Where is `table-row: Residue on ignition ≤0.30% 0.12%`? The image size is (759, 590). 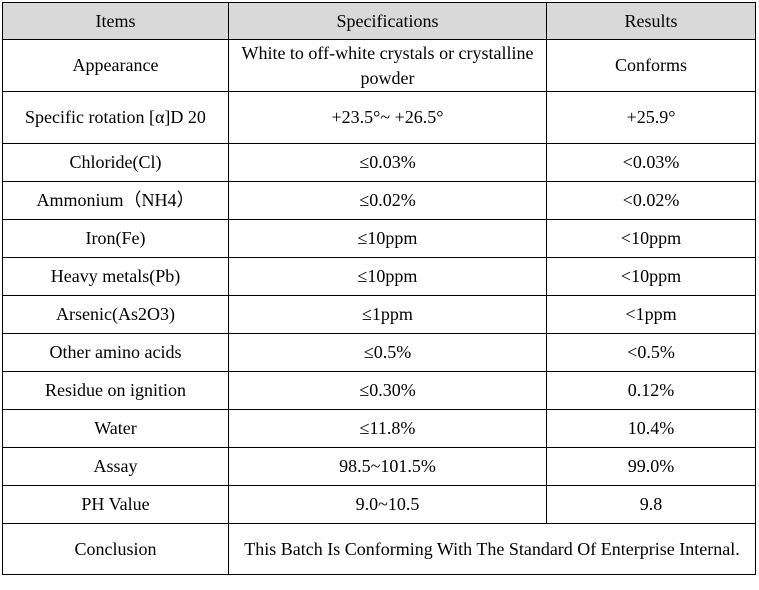
table-row: Residue on ignition ≤0.30% 0.12% is located at coordinates (379, 390).